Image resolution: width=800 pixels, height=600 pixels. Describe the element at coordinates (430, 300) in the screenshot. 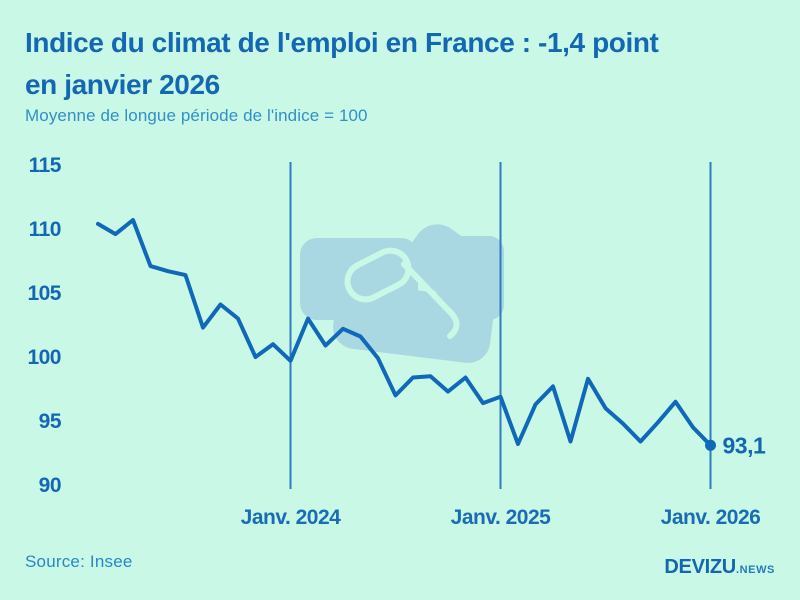

I see `handshake-gap-outline` at that location.